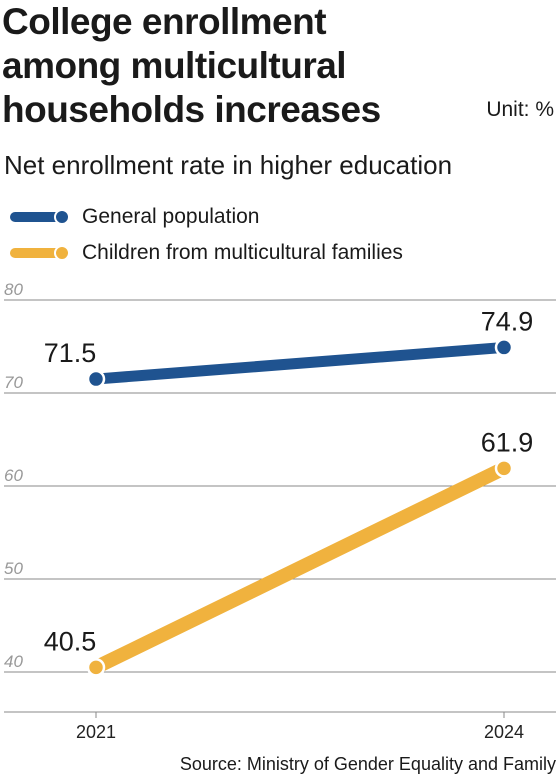  Describe the element at coordinates (13, 475) in the screenshot. I see `y-tick-label-60: 60` at that location.